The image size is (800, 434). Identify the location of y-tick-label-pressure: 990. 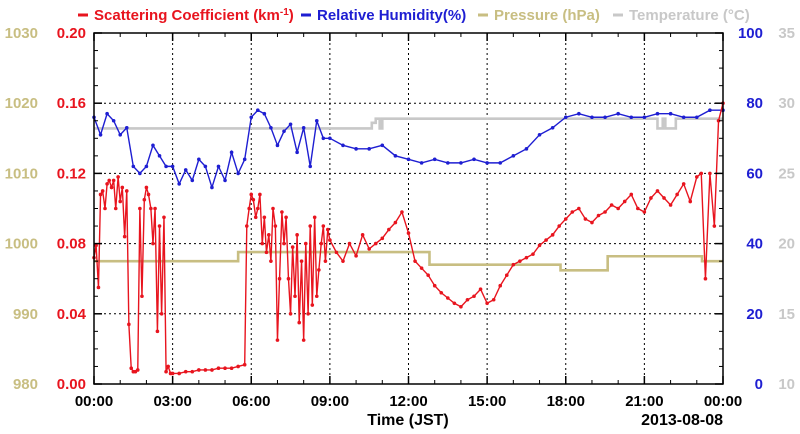
(25, 314).